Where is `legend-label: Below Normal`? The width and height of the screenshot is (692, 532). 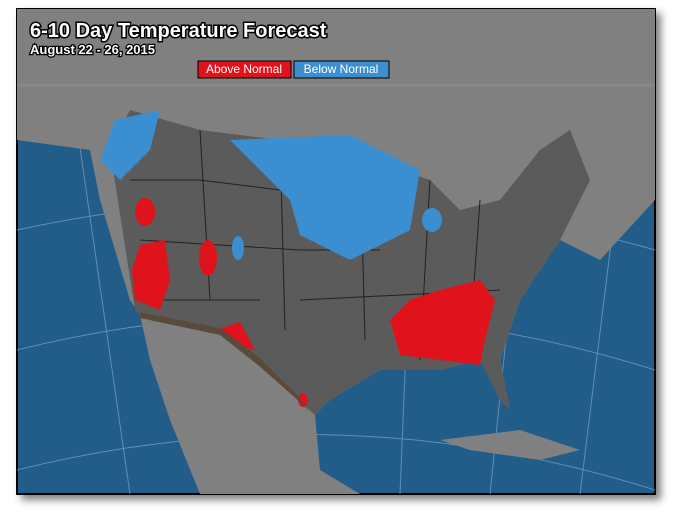
legend-label: Below Normal is located at coordinates (341, 69).